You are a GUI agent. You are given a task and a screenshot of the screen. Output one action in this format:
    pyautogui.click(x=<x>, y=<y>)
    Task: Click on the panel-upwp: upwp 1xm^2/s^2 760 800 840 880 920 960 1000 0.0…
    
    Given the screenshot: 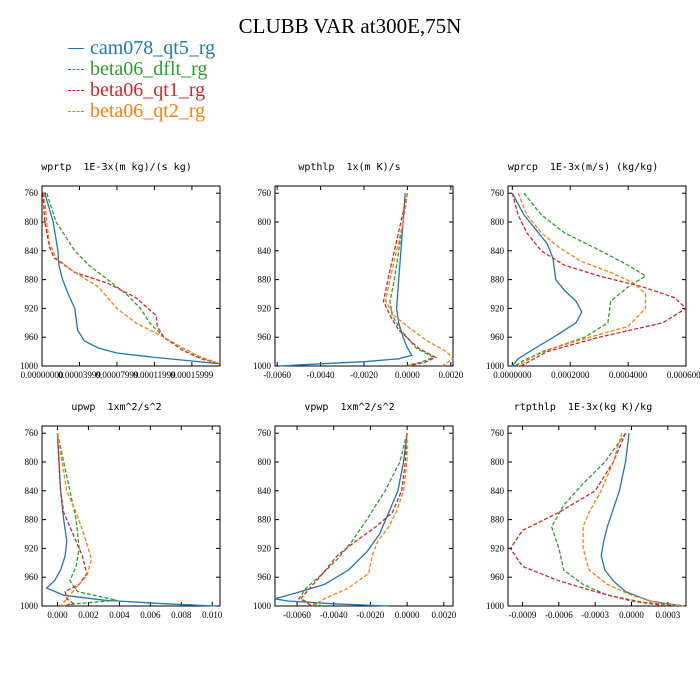 What is the action you would take?
    pyautogui.click(x=116, y=516)
    